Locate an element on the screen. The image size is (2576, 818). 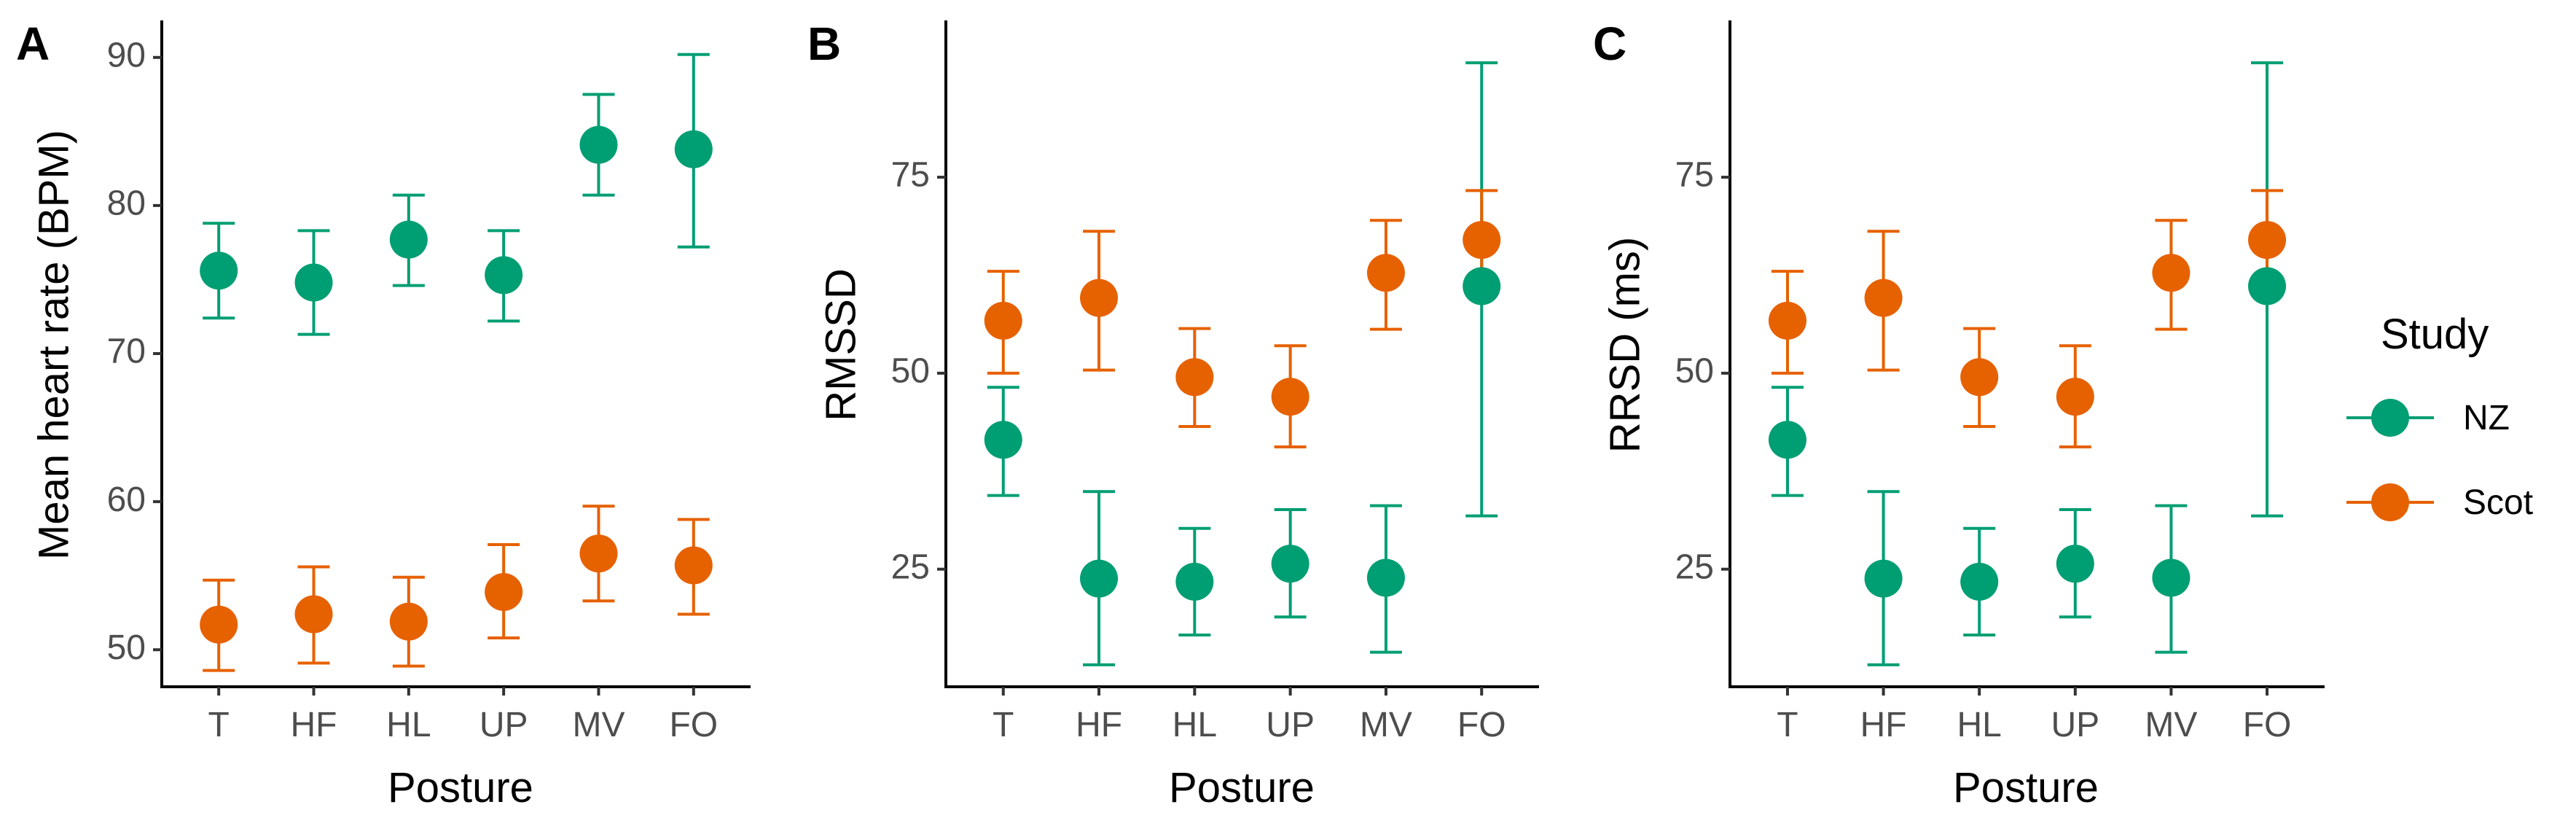
legend: Study NZ Scot is located at coordinates (2439, 416).